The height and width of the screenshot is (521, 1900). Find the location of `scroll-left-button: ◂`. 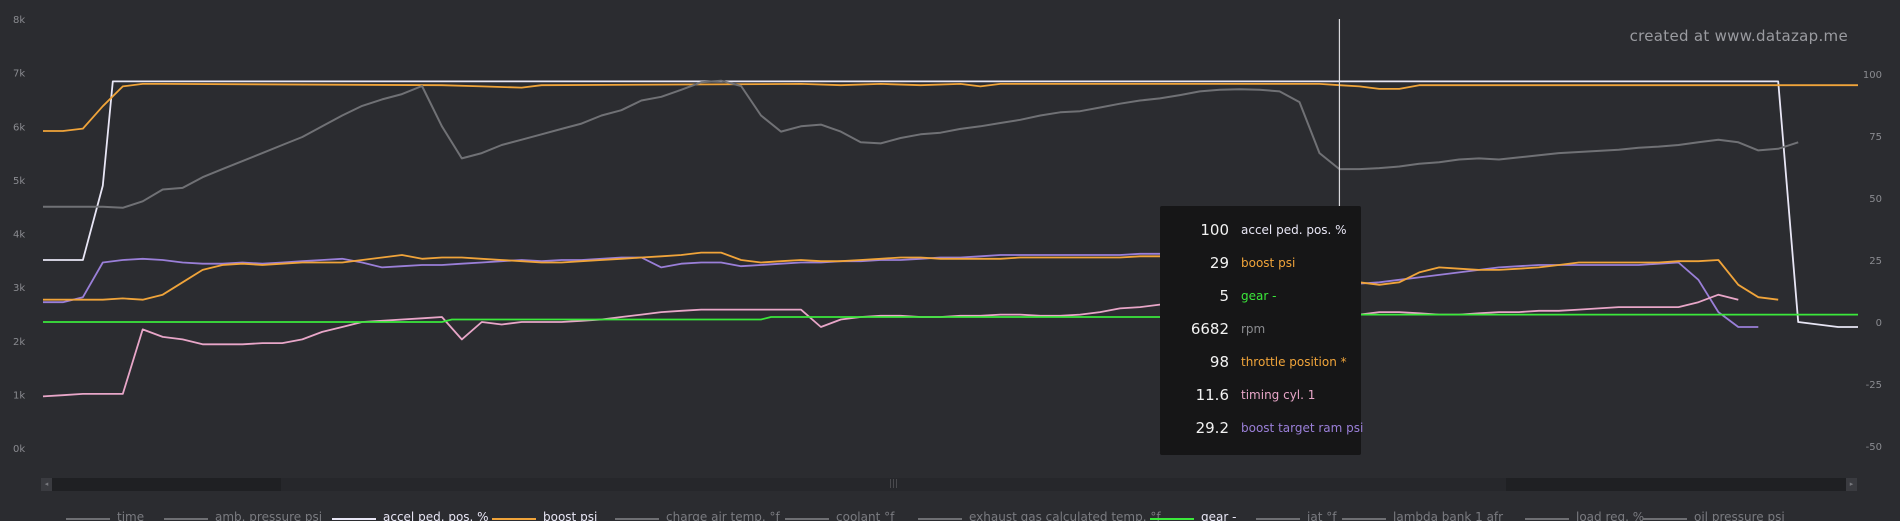

scroll-left-button: ◂ is located at coordinates (46, 484).